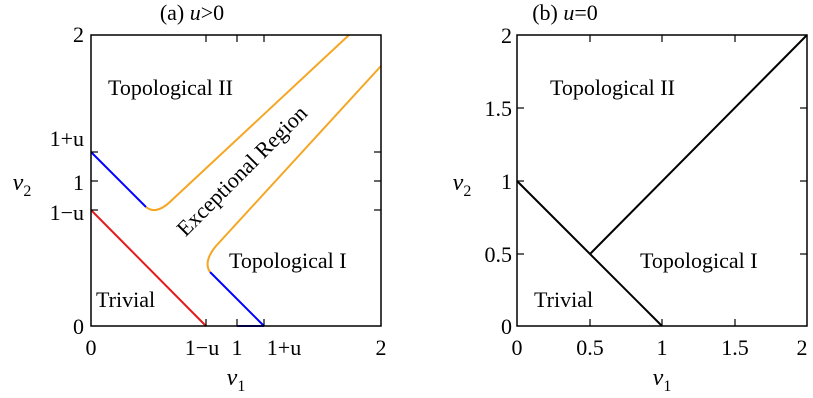  I want to click on panel-b-x-tick-1: 0.5, so click(590, 347).